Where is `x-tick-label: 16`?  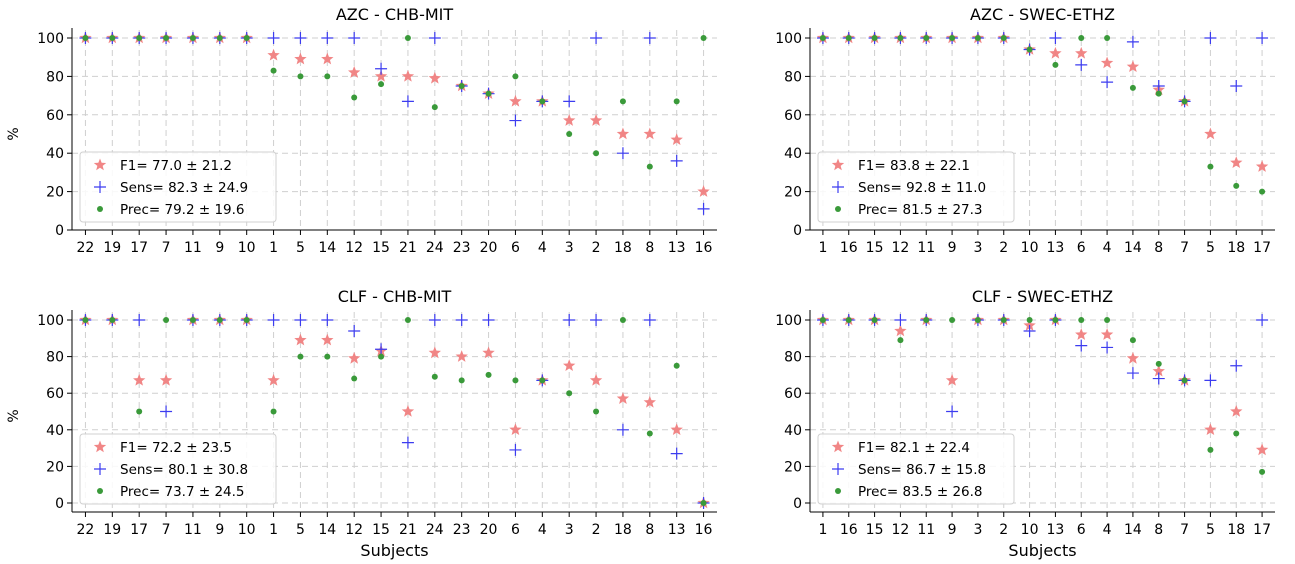
x-tick-label: 16 is located at coordinates (704, 248).